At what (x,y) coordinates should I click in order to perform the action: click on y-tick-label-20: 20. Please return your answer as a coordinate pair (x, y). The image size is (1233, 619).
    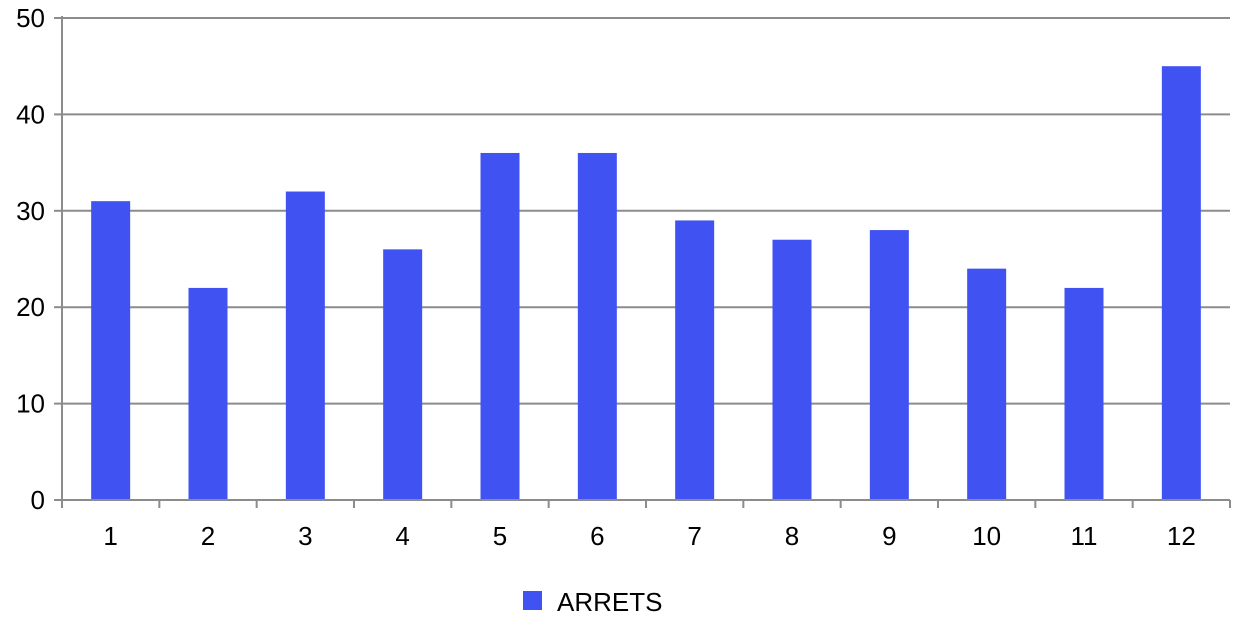
    Looking at the image, I should click on (30, 307).